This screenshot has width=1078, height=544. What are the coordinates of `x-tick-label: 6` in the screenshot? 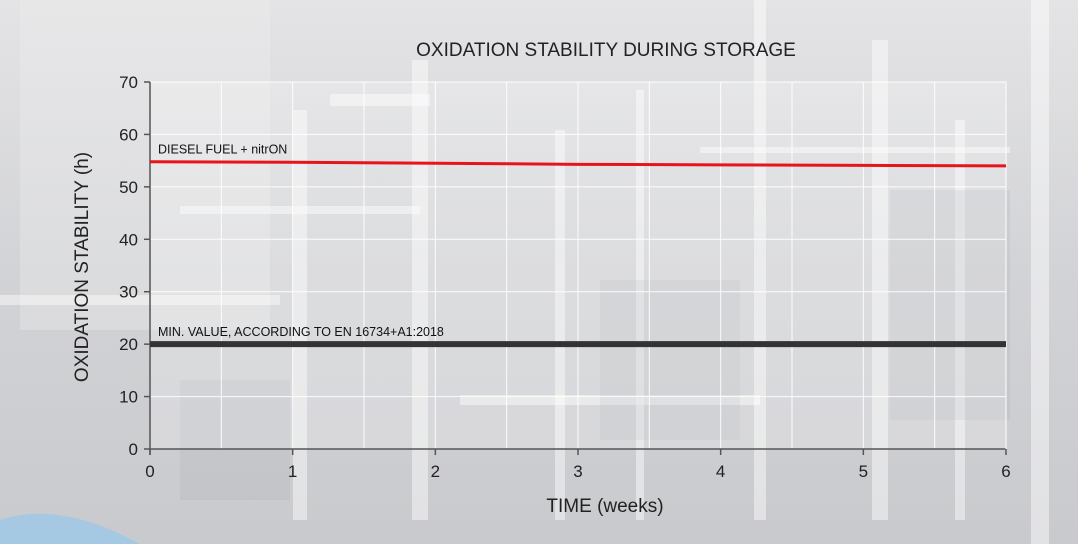 It's located at (1005, 471).